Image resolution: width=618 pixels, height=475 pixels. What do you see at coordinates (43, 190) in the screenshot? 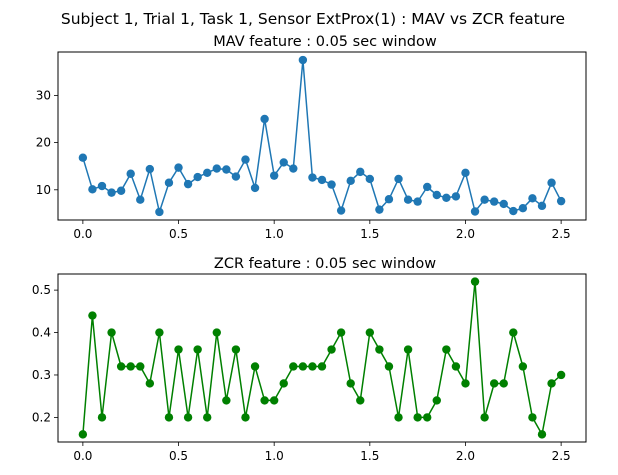
I see `mav-ytick-label: 10` at bounding box center [43, 190].